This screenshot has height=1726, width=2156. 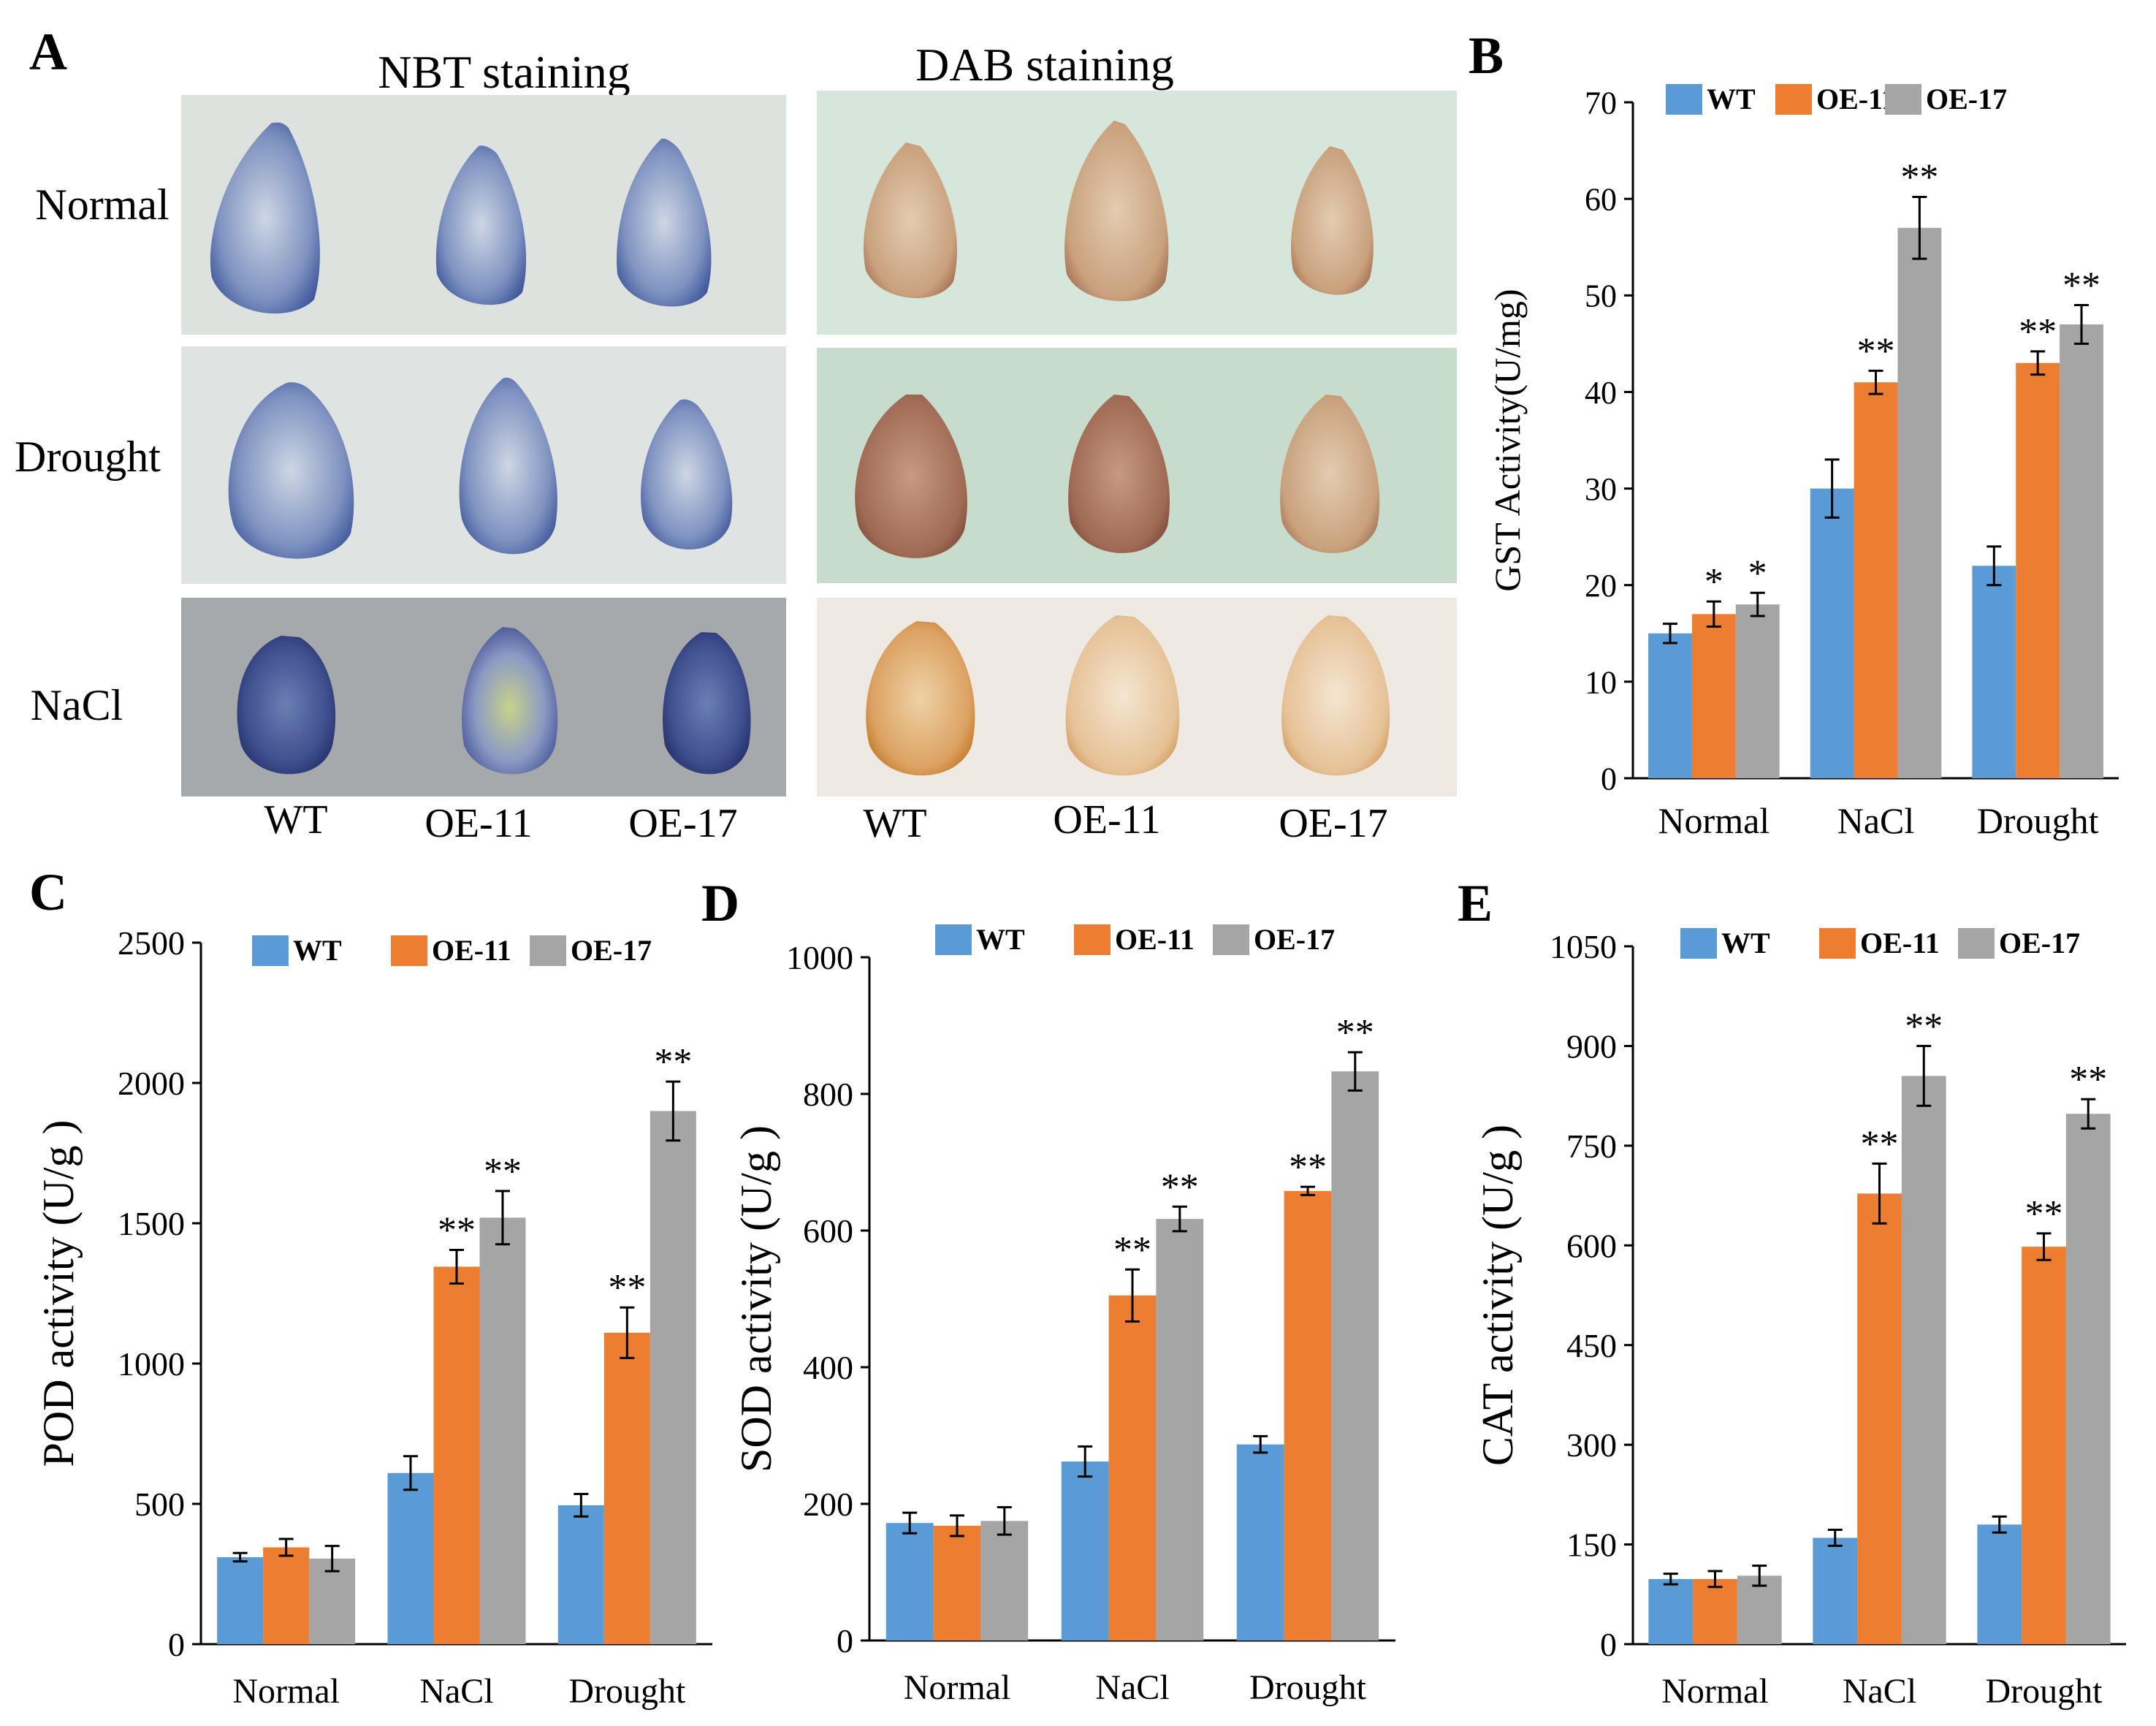 I want to click on col-label-nbt-wt: WT, so click(x=295, y=820).